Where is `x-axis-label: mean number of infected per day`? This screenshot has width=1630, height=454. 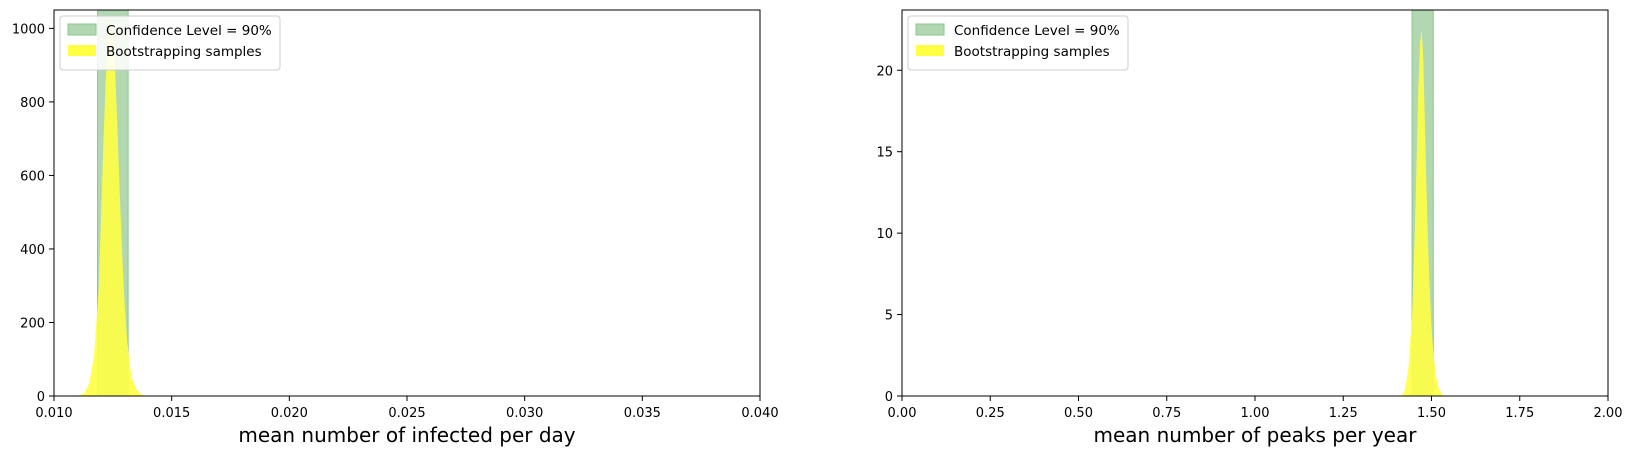 x-axis-label: mean number of infected per day is located at coordinates (406, 435).